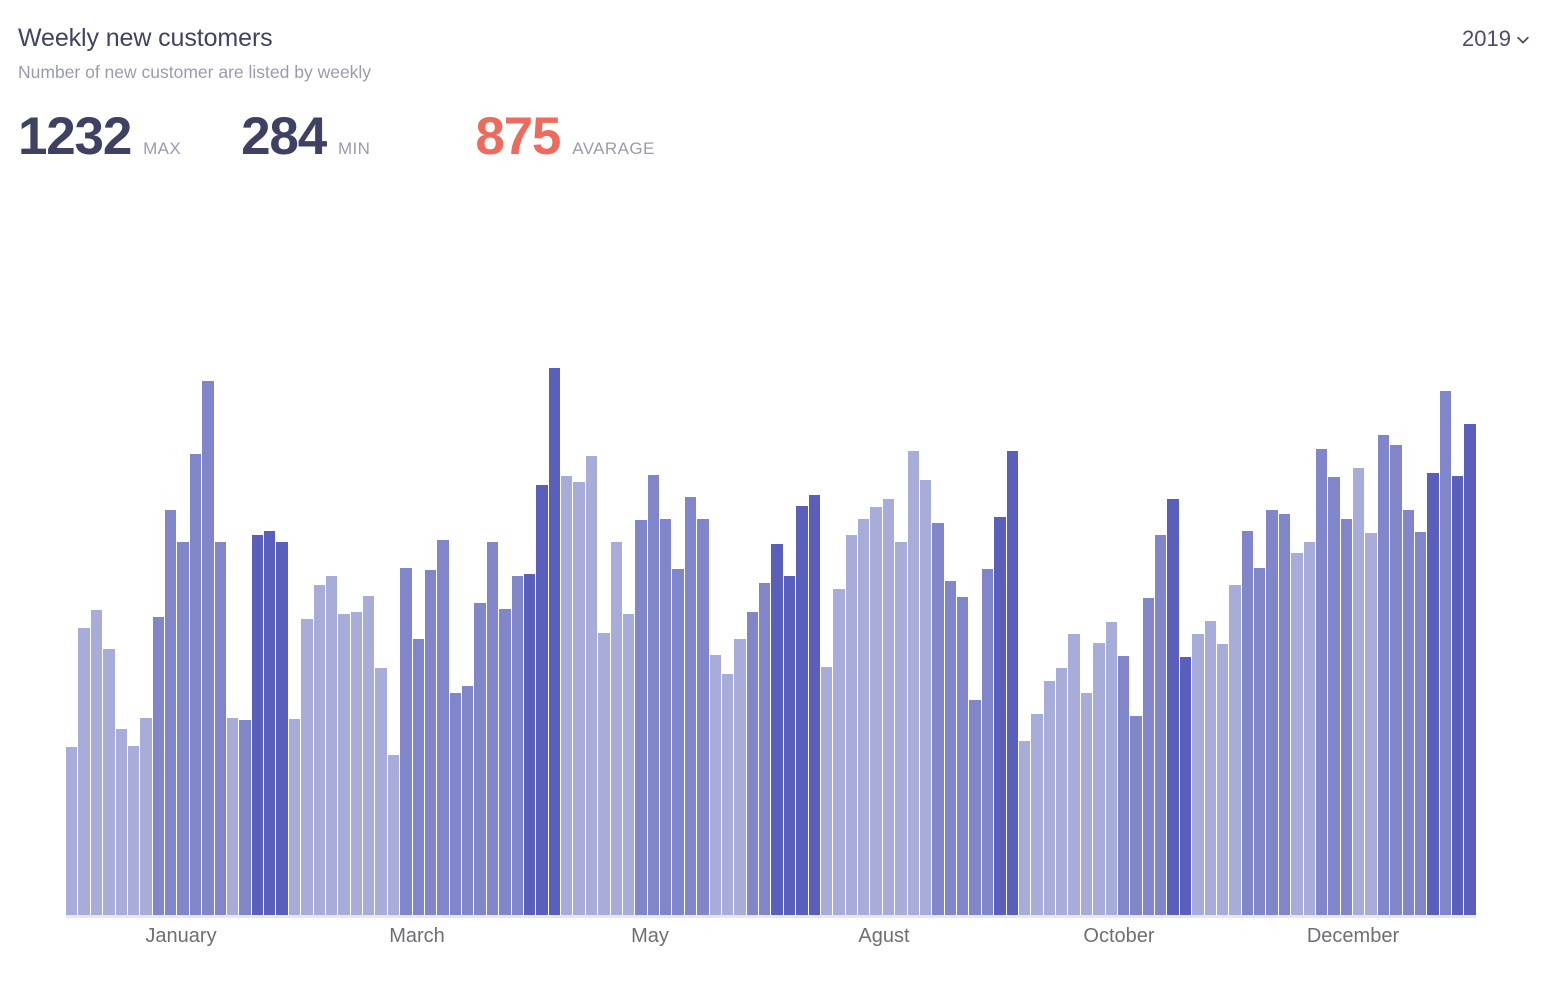  What do you see at coordinates (1496, 37) in the screenshot?
I see `year-select: 2019` at bounding box center [1496, 37].